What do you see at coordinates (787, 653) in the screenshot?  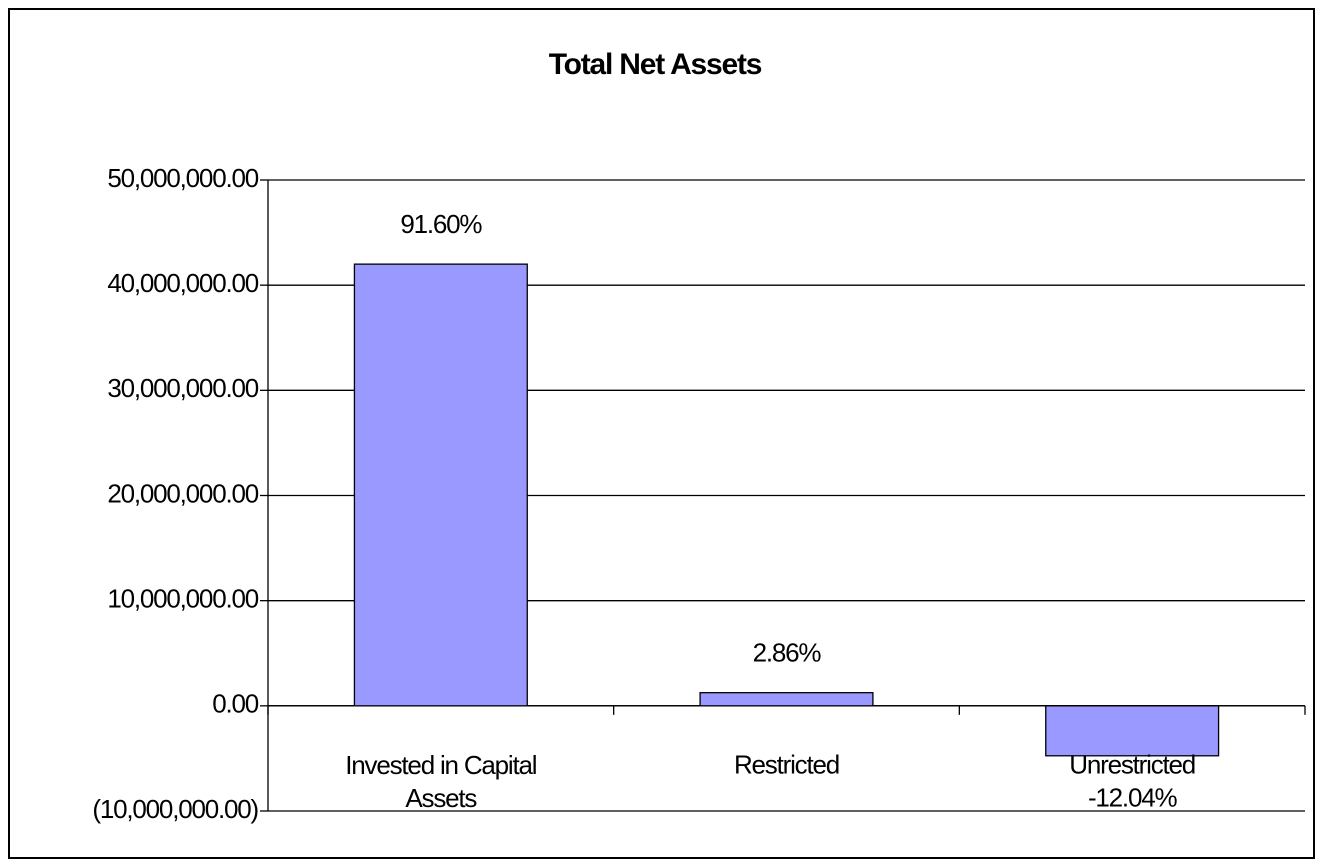 I see `data-label: 2.86%` at bounding box center [787, 653].